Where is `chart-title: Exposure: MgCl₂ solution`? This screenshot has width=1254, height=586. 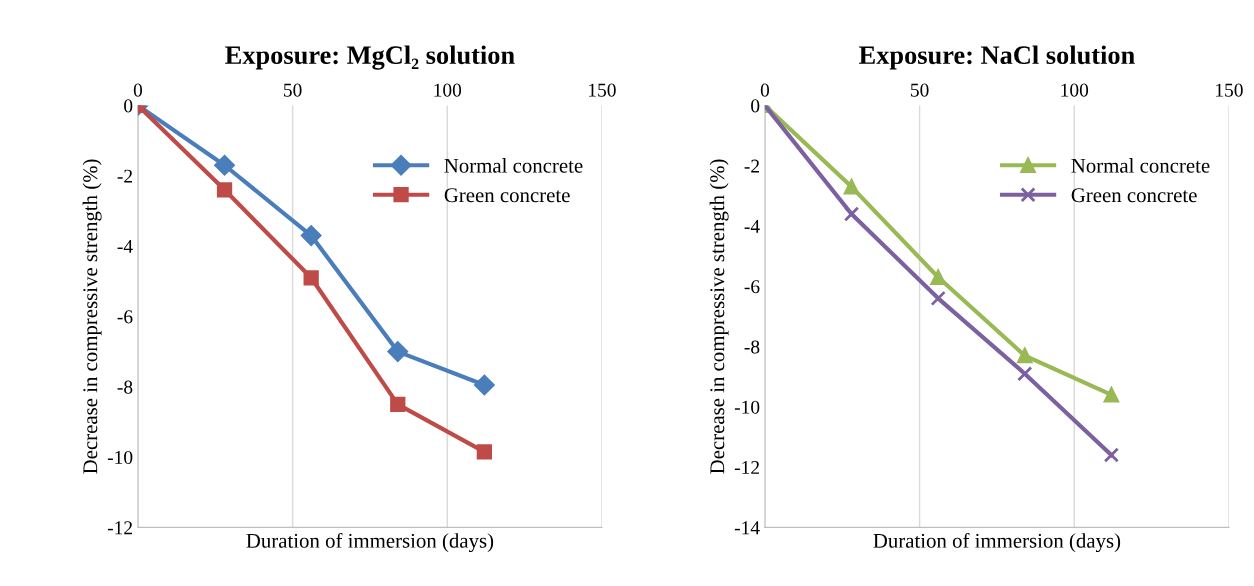
chart-title: Exposure: MgCl₂ solution is located at coordinates (370, 57).